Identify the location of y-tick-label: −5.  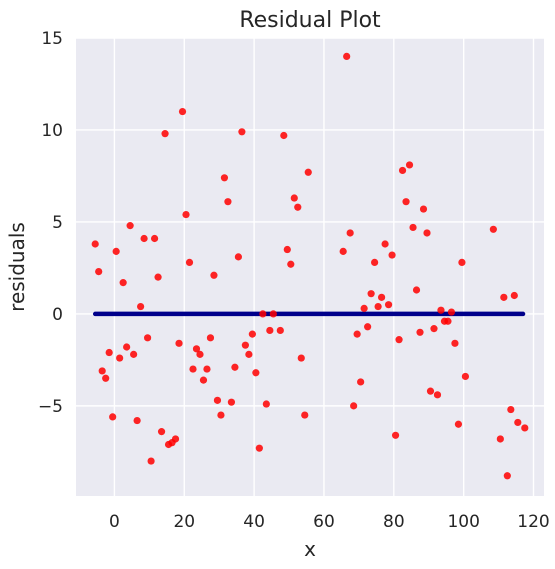
(50, 407).